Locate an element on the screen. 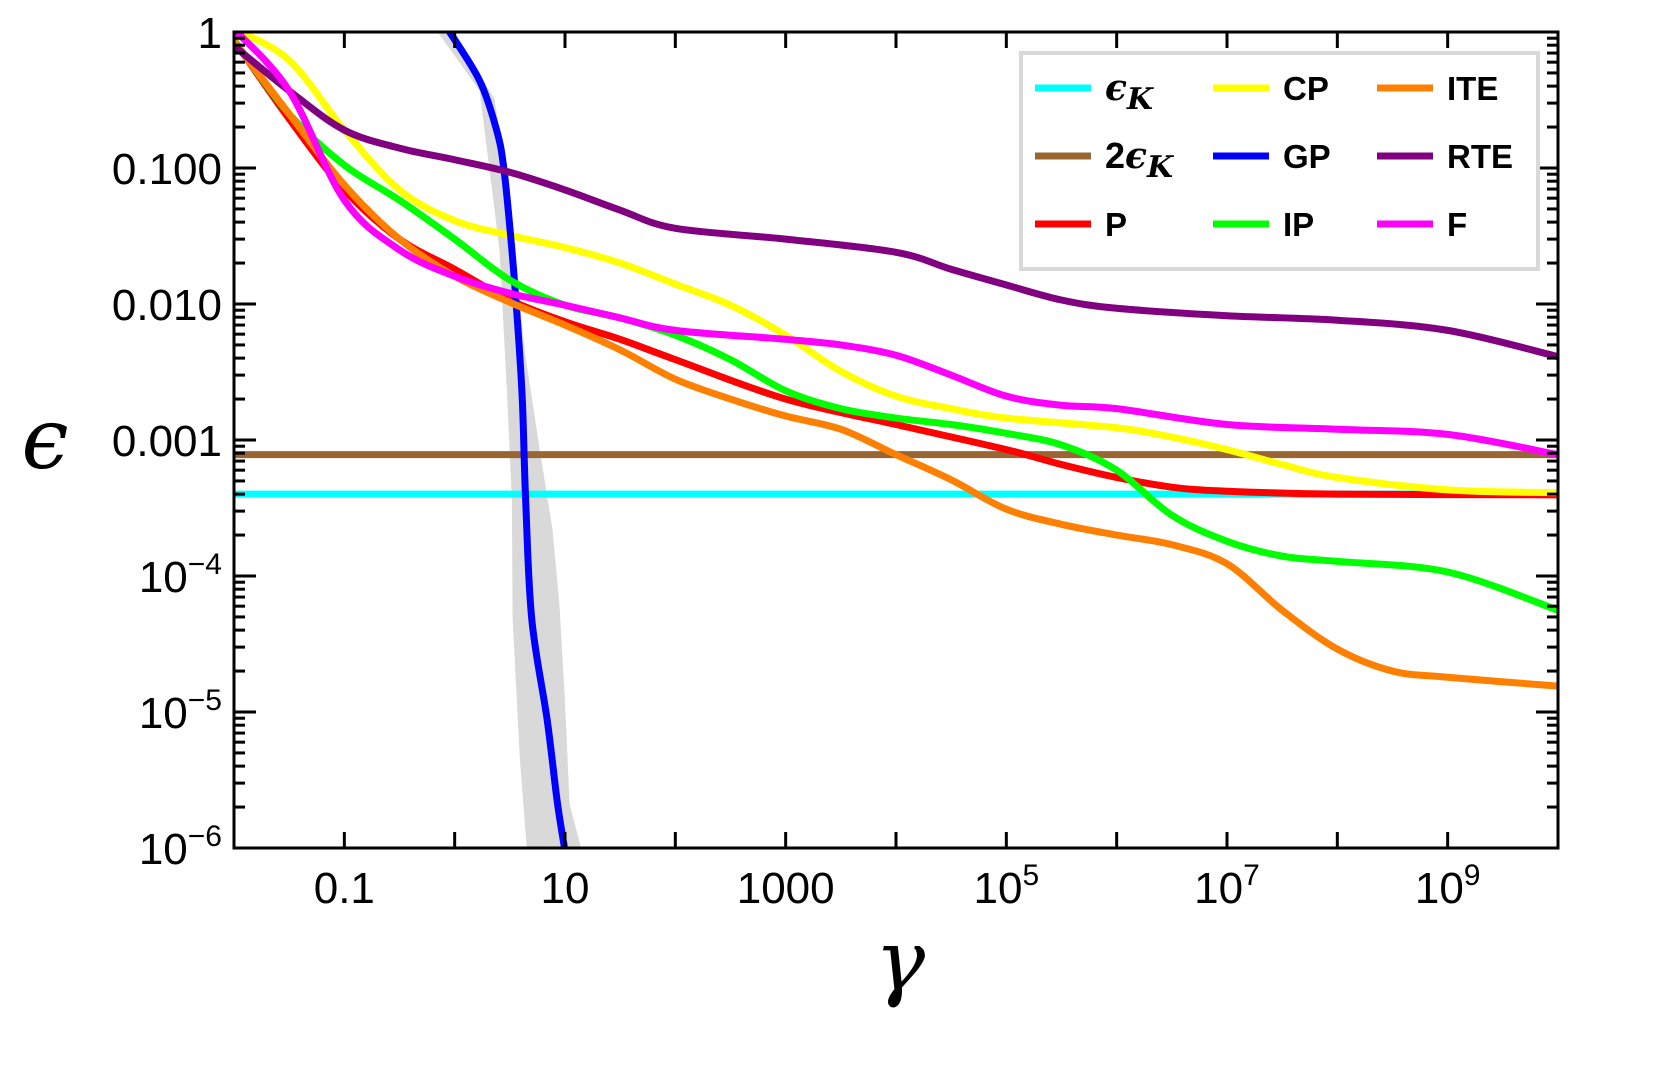 The height and width of the screenshot is (1075, 1661). x-tick-label-exponent: 7 is located at coordinates (1251, 875).